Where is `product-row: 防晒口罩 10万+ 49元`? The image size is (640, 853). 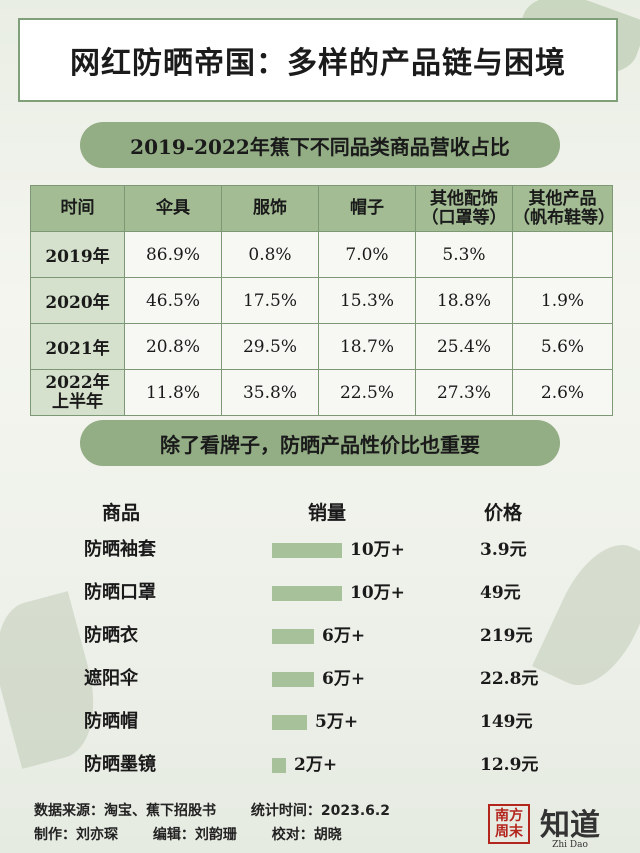
product-row: 防晒口罩 10万+ 49元 is located at coordinates (320, 593).